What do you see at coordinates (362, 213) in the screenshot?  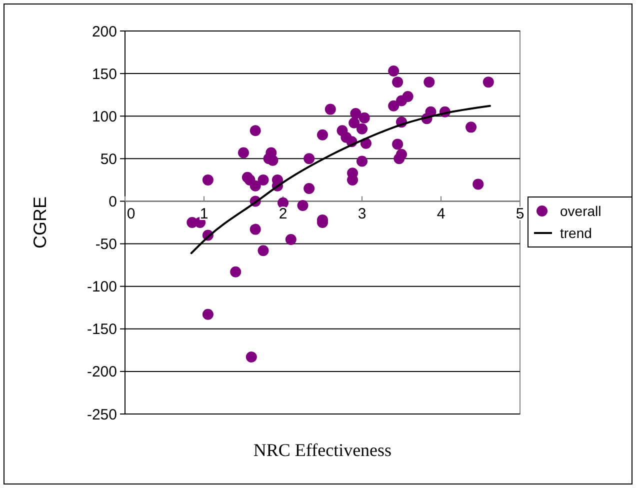 I see `x-tick-label: 3` at bounding box center [362, 213].